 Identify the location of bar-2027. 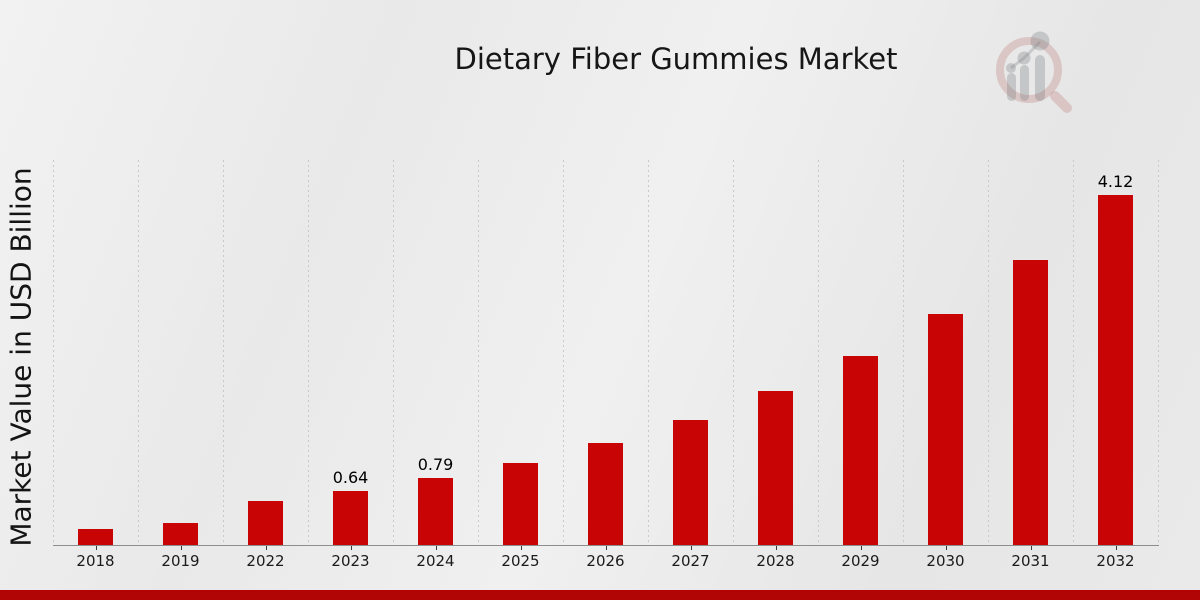
(690, 482).